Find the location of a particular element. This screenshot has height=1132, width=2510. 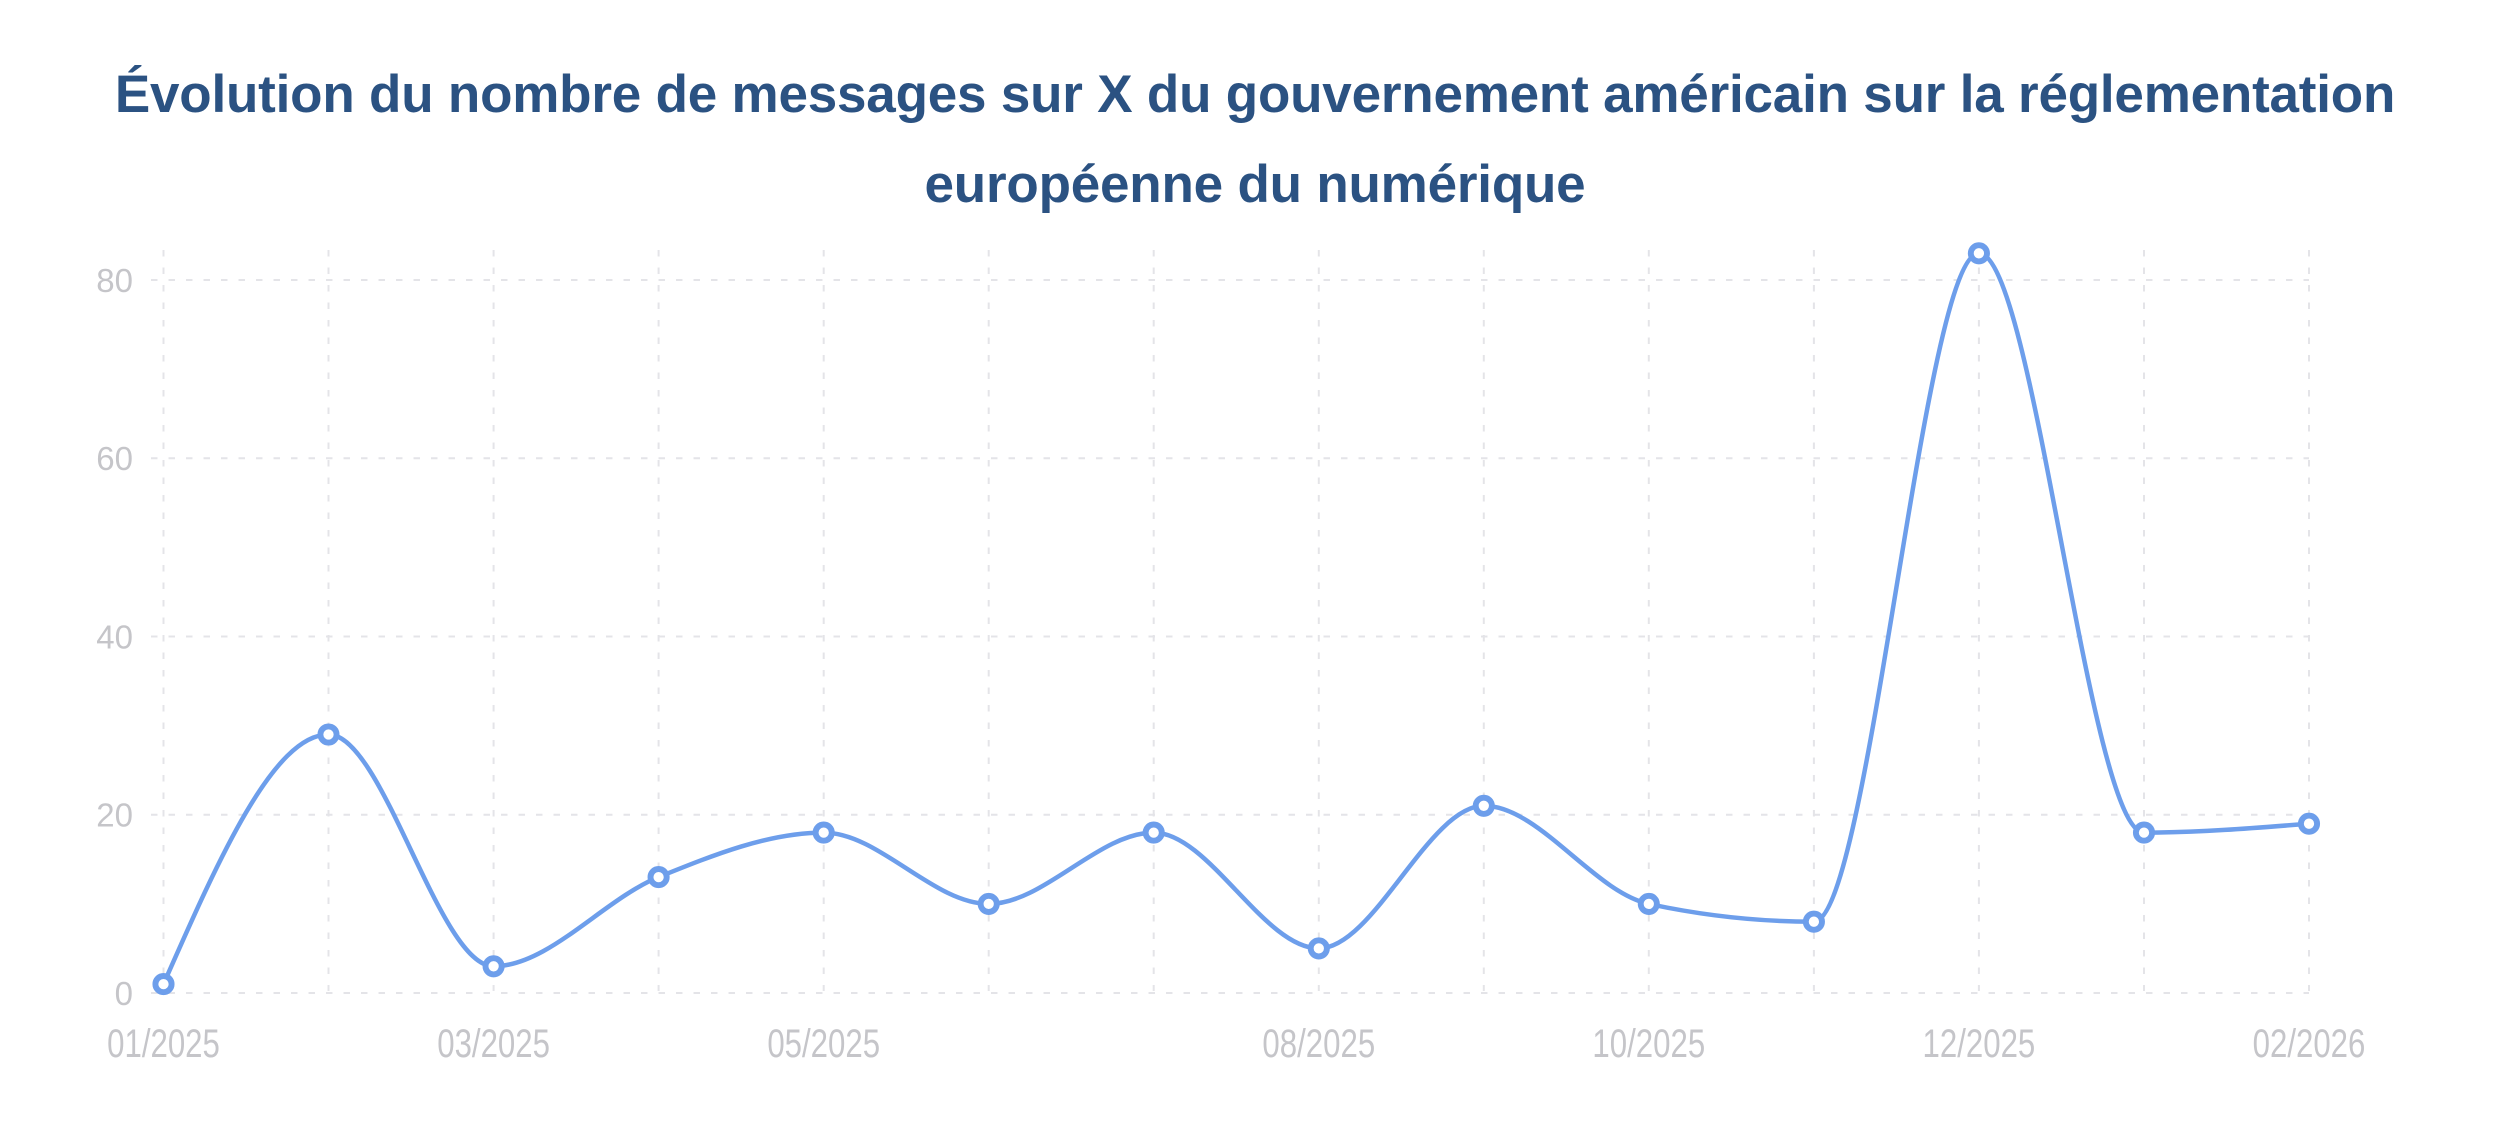

svg-text: 80 is located at coordinates (114, 280).